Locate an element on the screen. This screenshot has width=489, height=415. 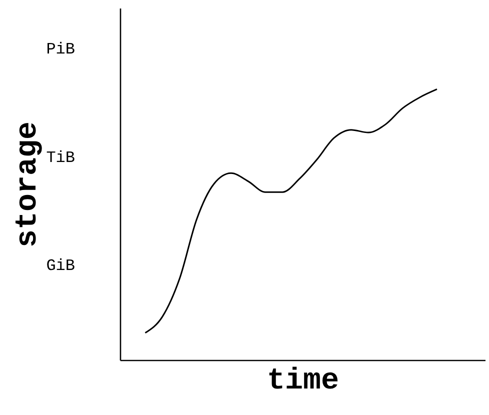
x-axis-title: time is located at coordinates (303, 381).